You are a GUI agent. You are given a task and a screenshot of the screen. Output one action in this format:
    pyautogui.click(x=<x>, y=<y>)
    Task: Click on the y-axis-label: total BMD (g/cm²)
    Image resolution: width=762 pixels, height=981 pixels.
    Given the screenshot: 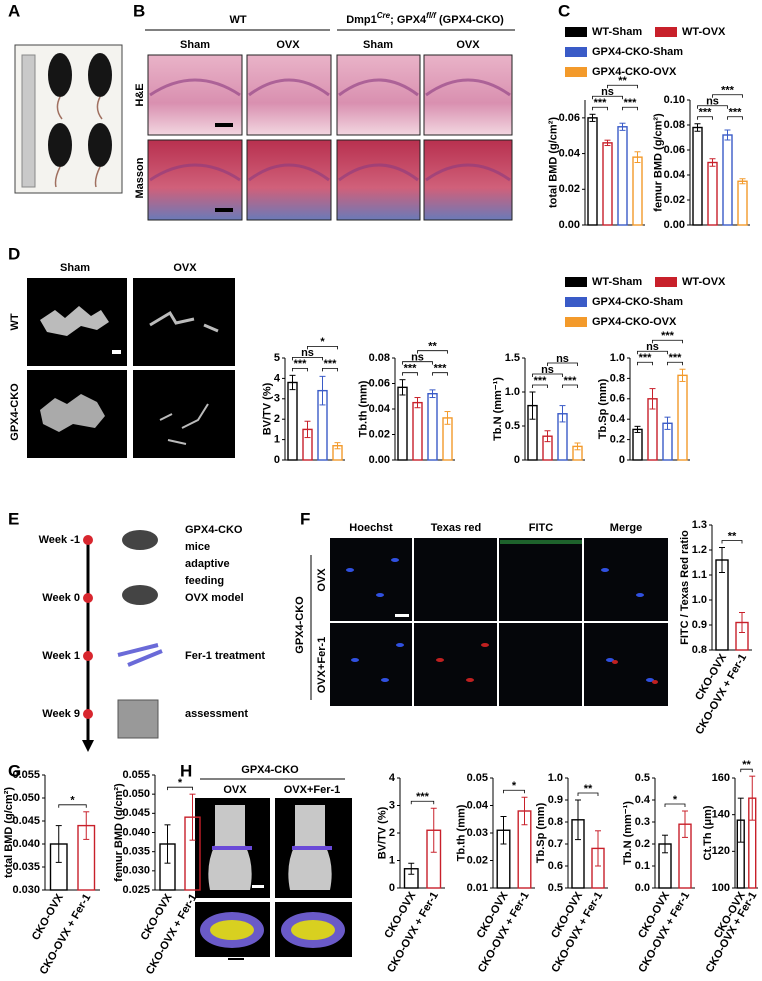 What is the action you would take?
    pyautogui.click(x=554, y=162)
    